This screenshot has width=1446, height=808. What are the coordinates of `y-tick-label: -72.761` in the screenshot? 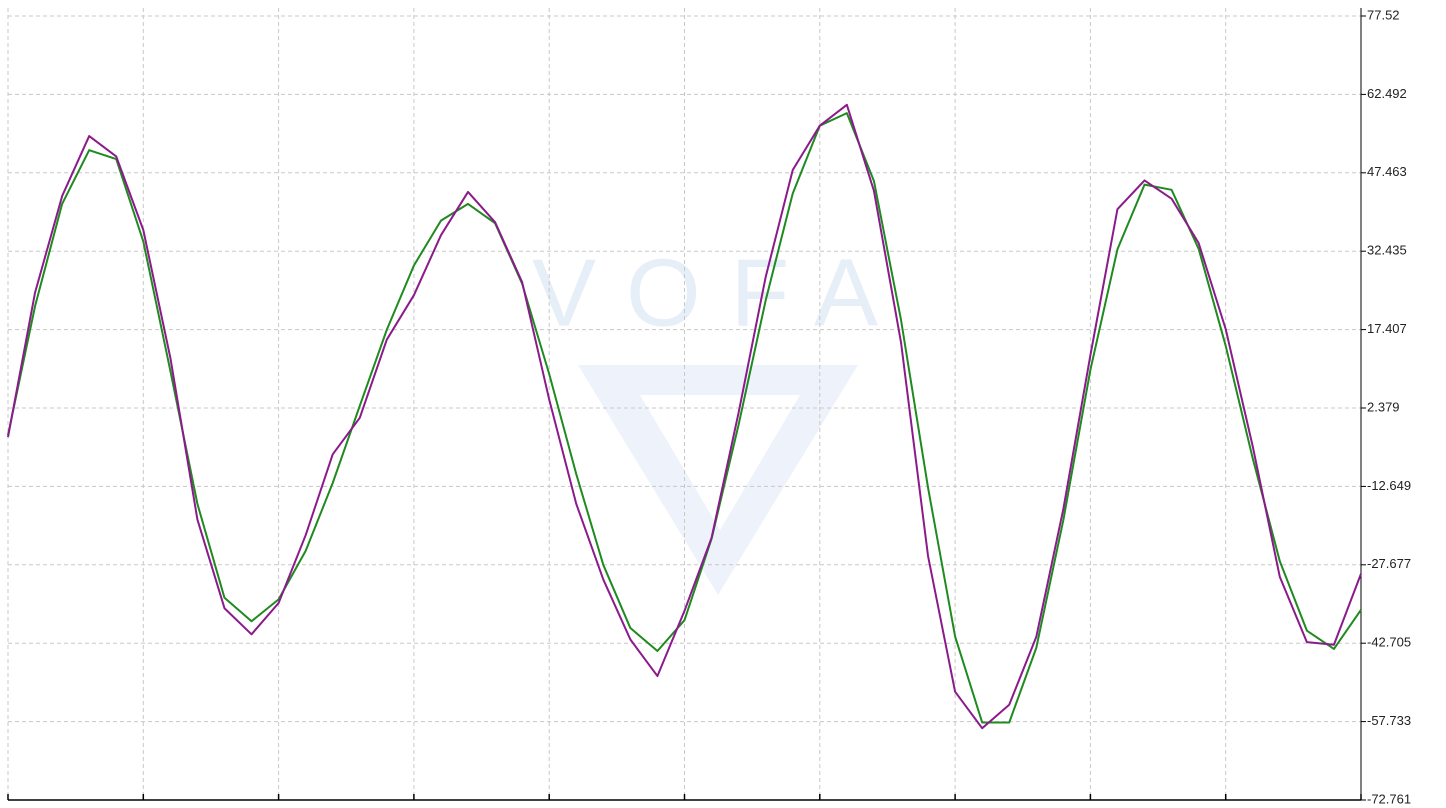 It's located at (1389, 798).